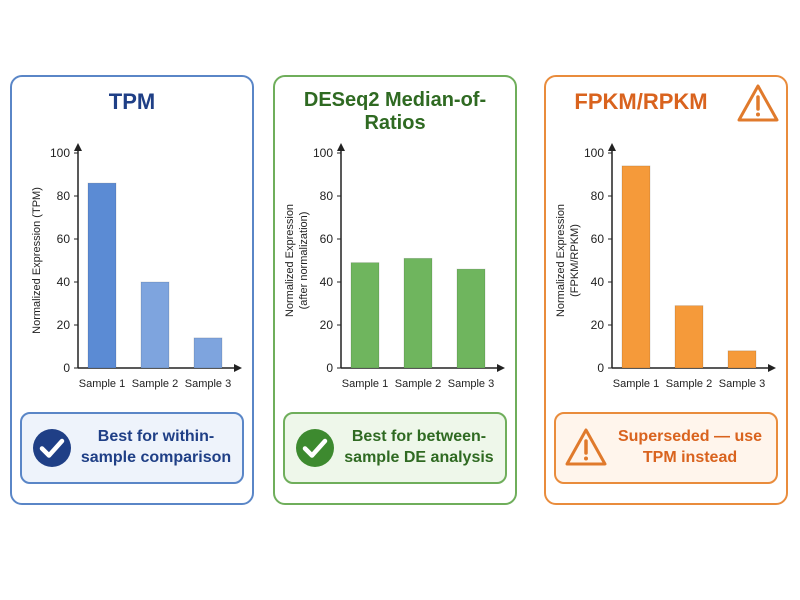 Image resolution: width=800 pixels, height=600 pixels. What do you see at coordinates (575, 260) in the screenshot?
I see `y-axis-label: (FPKM/RPKM)` at bounding box center [575, 260].